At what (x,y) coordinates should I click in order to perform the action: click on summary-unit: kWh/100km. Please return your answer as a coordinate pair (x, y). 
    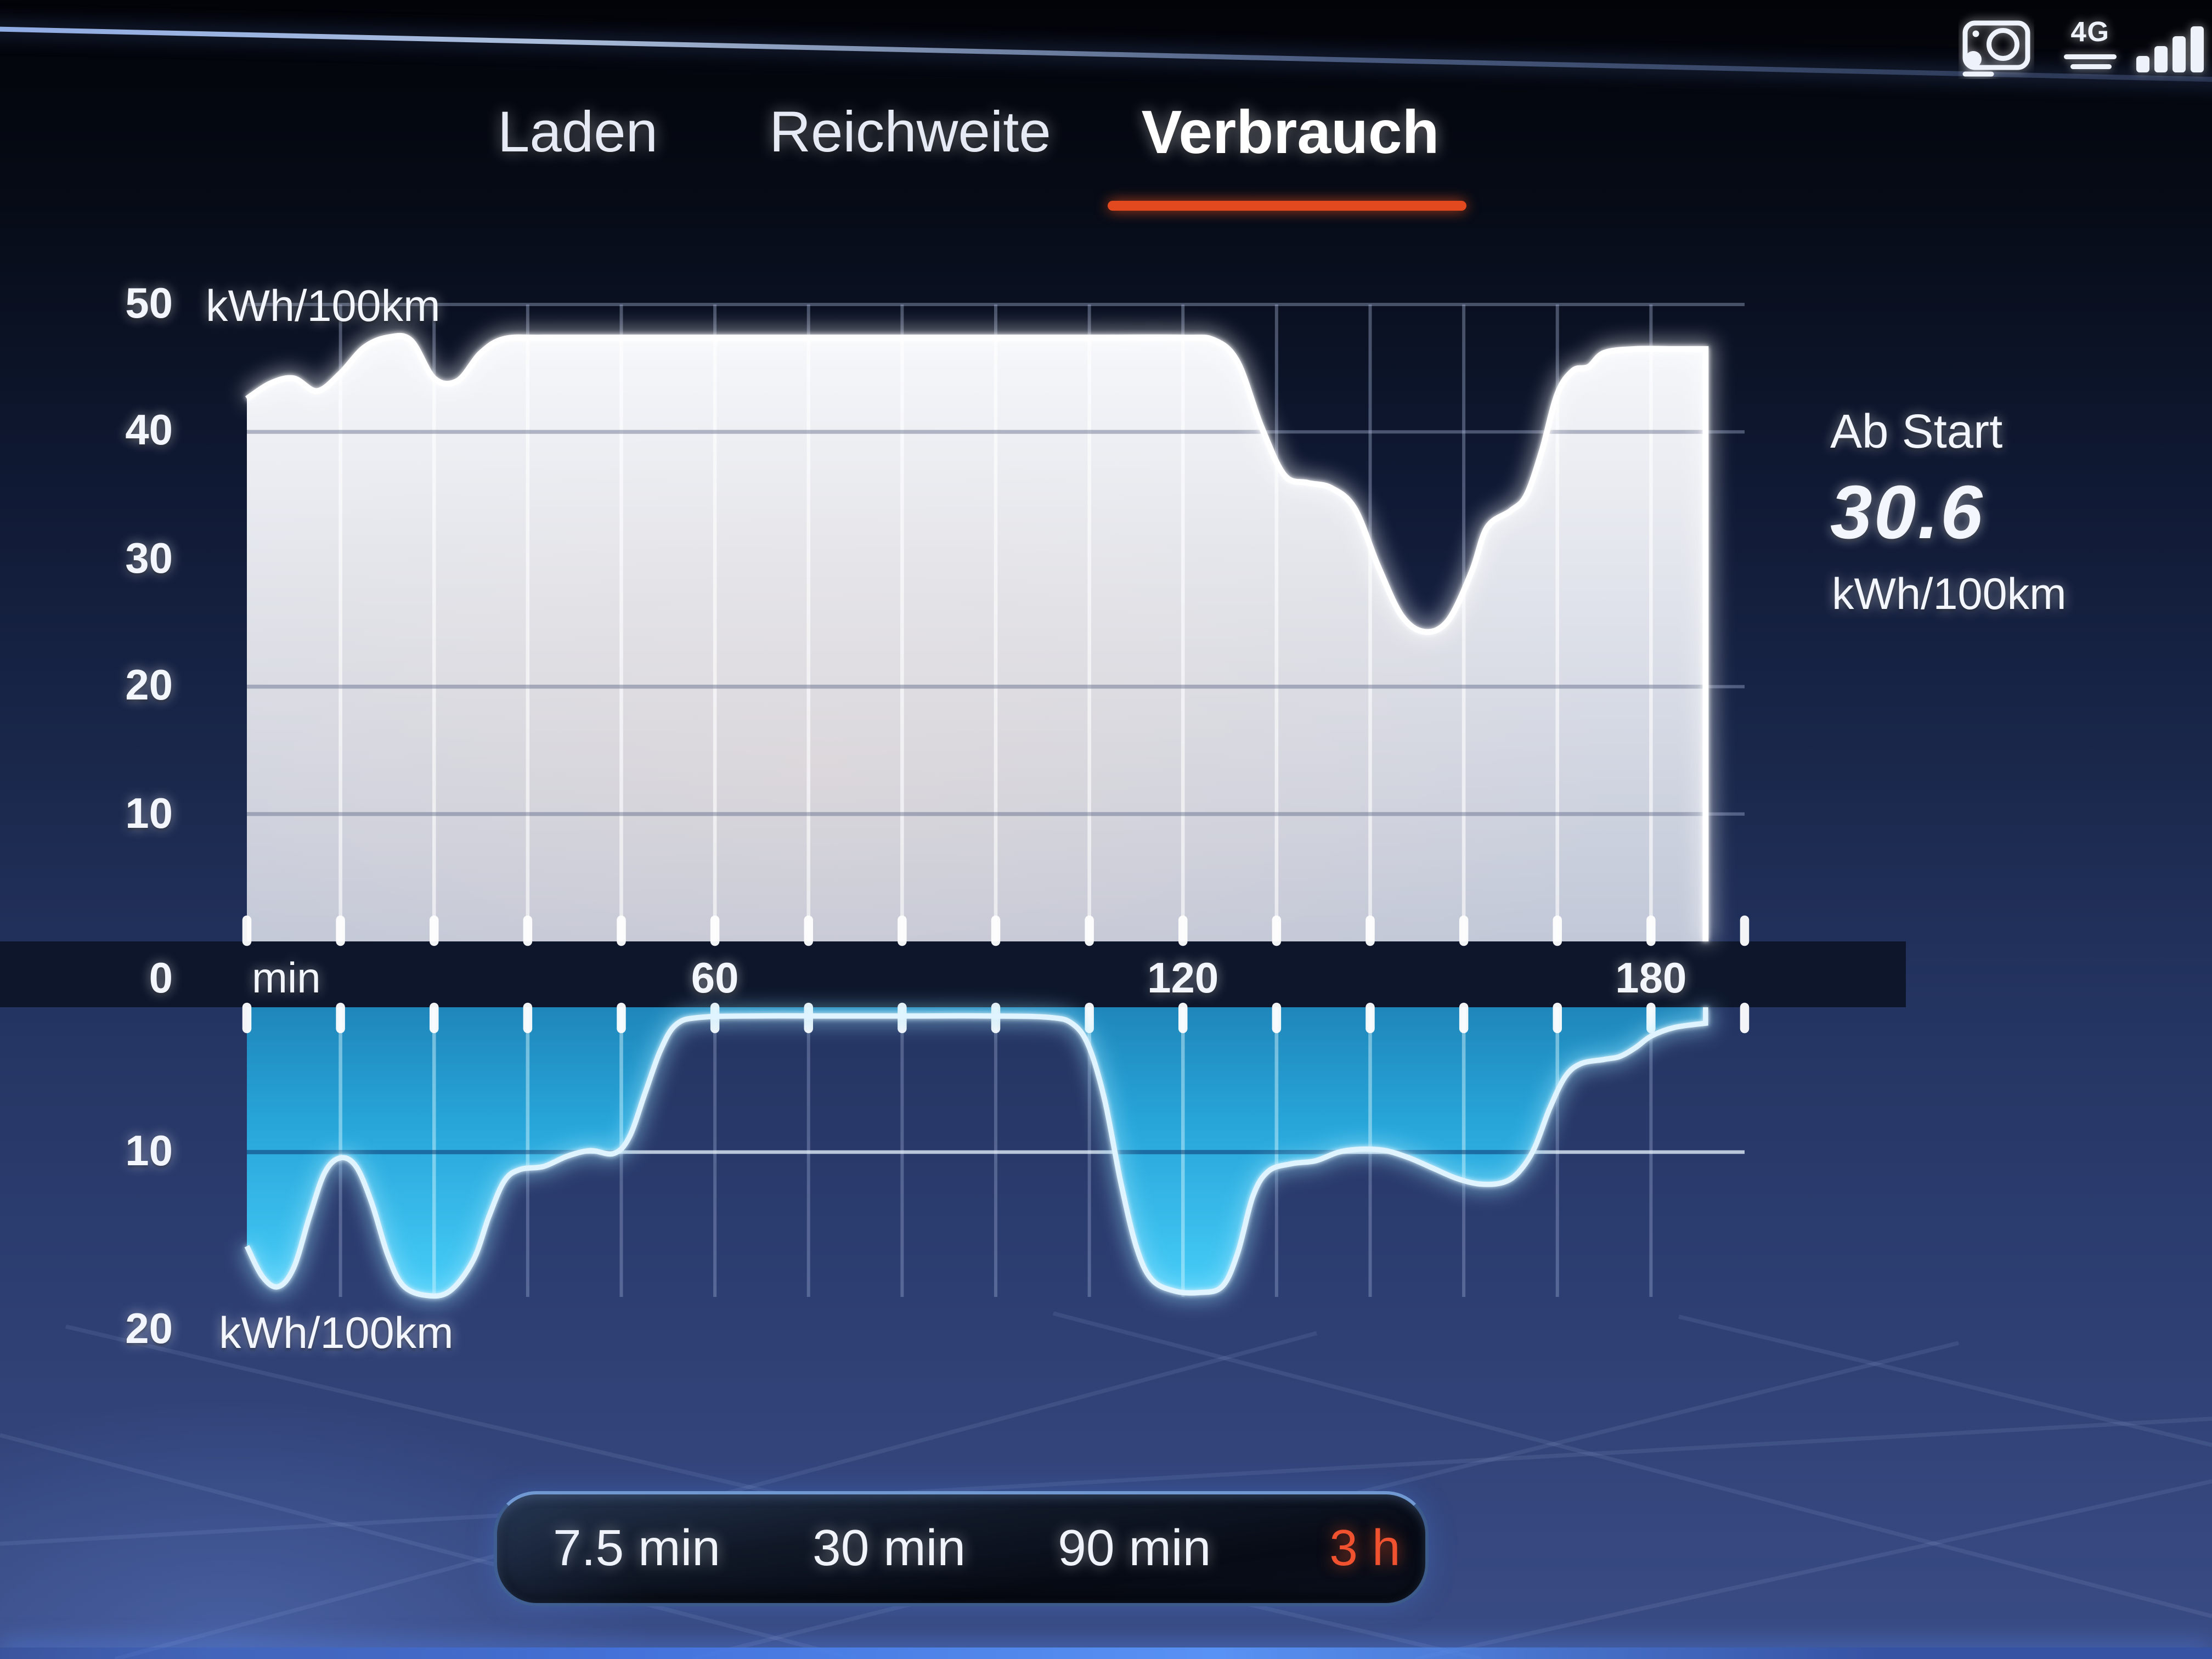
    Looking at the image, I should click on (1950, 594).